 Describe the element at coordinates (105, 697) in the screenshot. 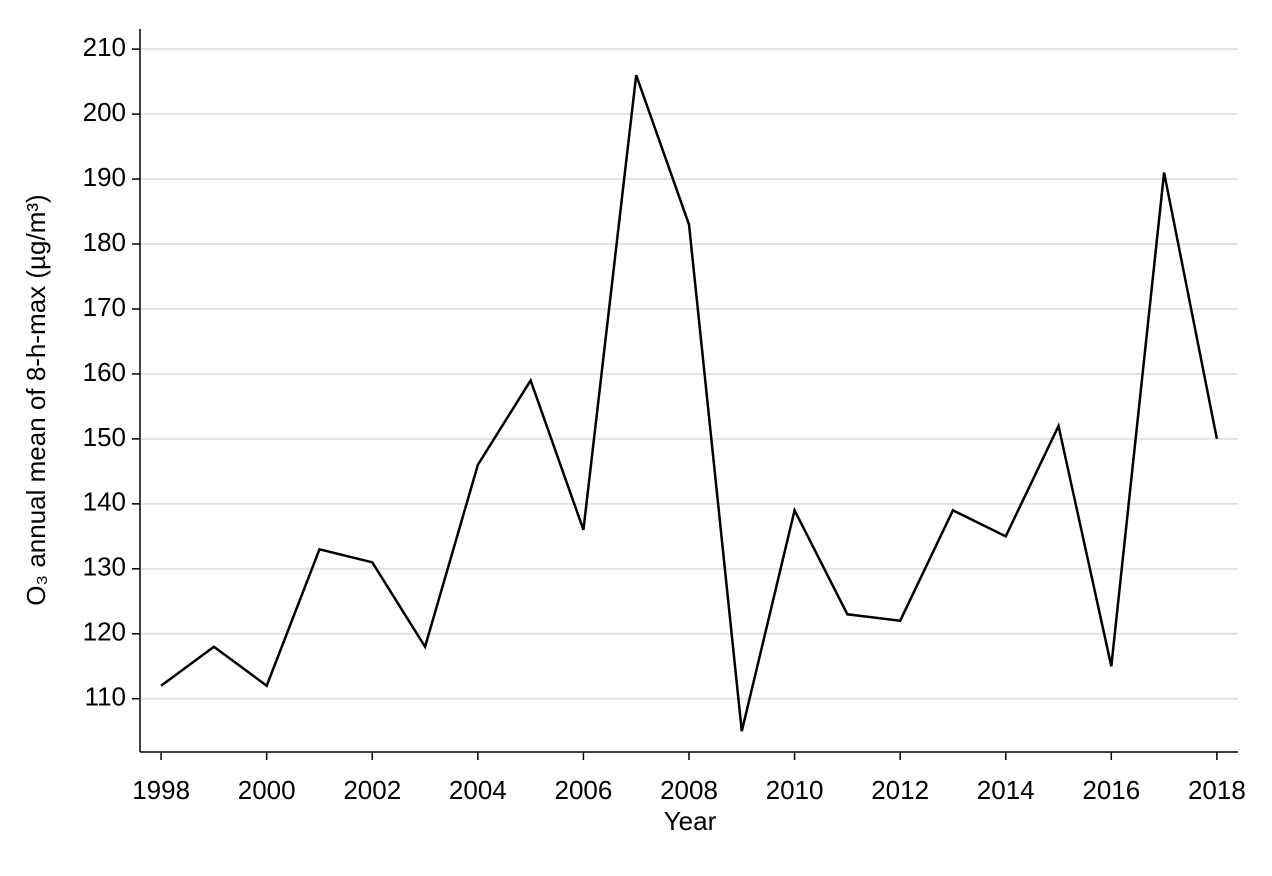

I see `y-tick-label: 110` at that location.